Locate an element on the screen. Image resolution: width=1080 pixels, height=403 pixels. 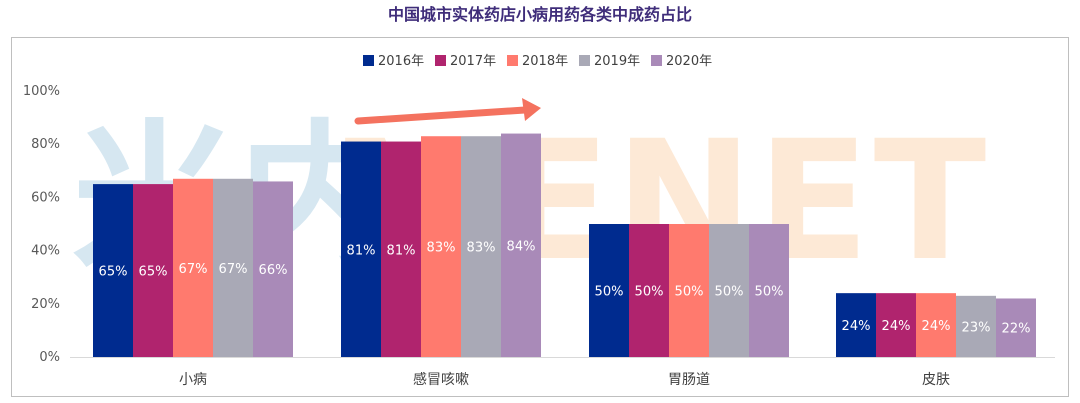
y-tick-label: 20% is located at coordinates (45, 304).